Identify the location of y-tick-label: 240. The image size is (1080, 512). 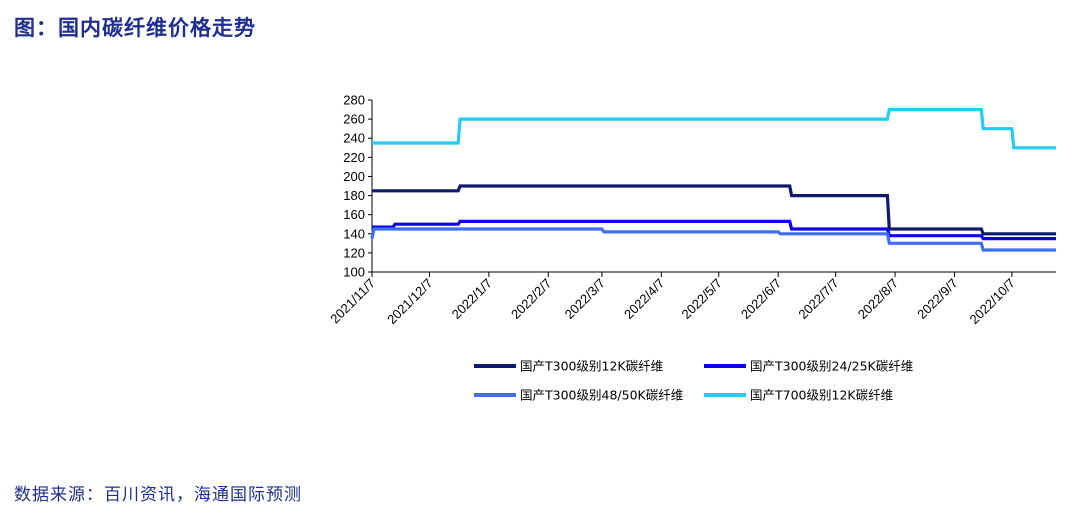
(354, 138).